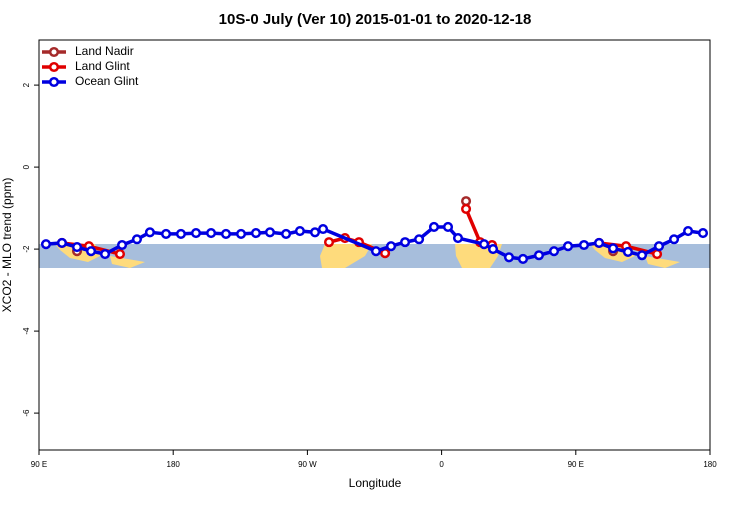  What do you see at coordinates (102, 66) in the screenshot?
I see `legend-label: Land Glint` at bounding box center [102, 66].